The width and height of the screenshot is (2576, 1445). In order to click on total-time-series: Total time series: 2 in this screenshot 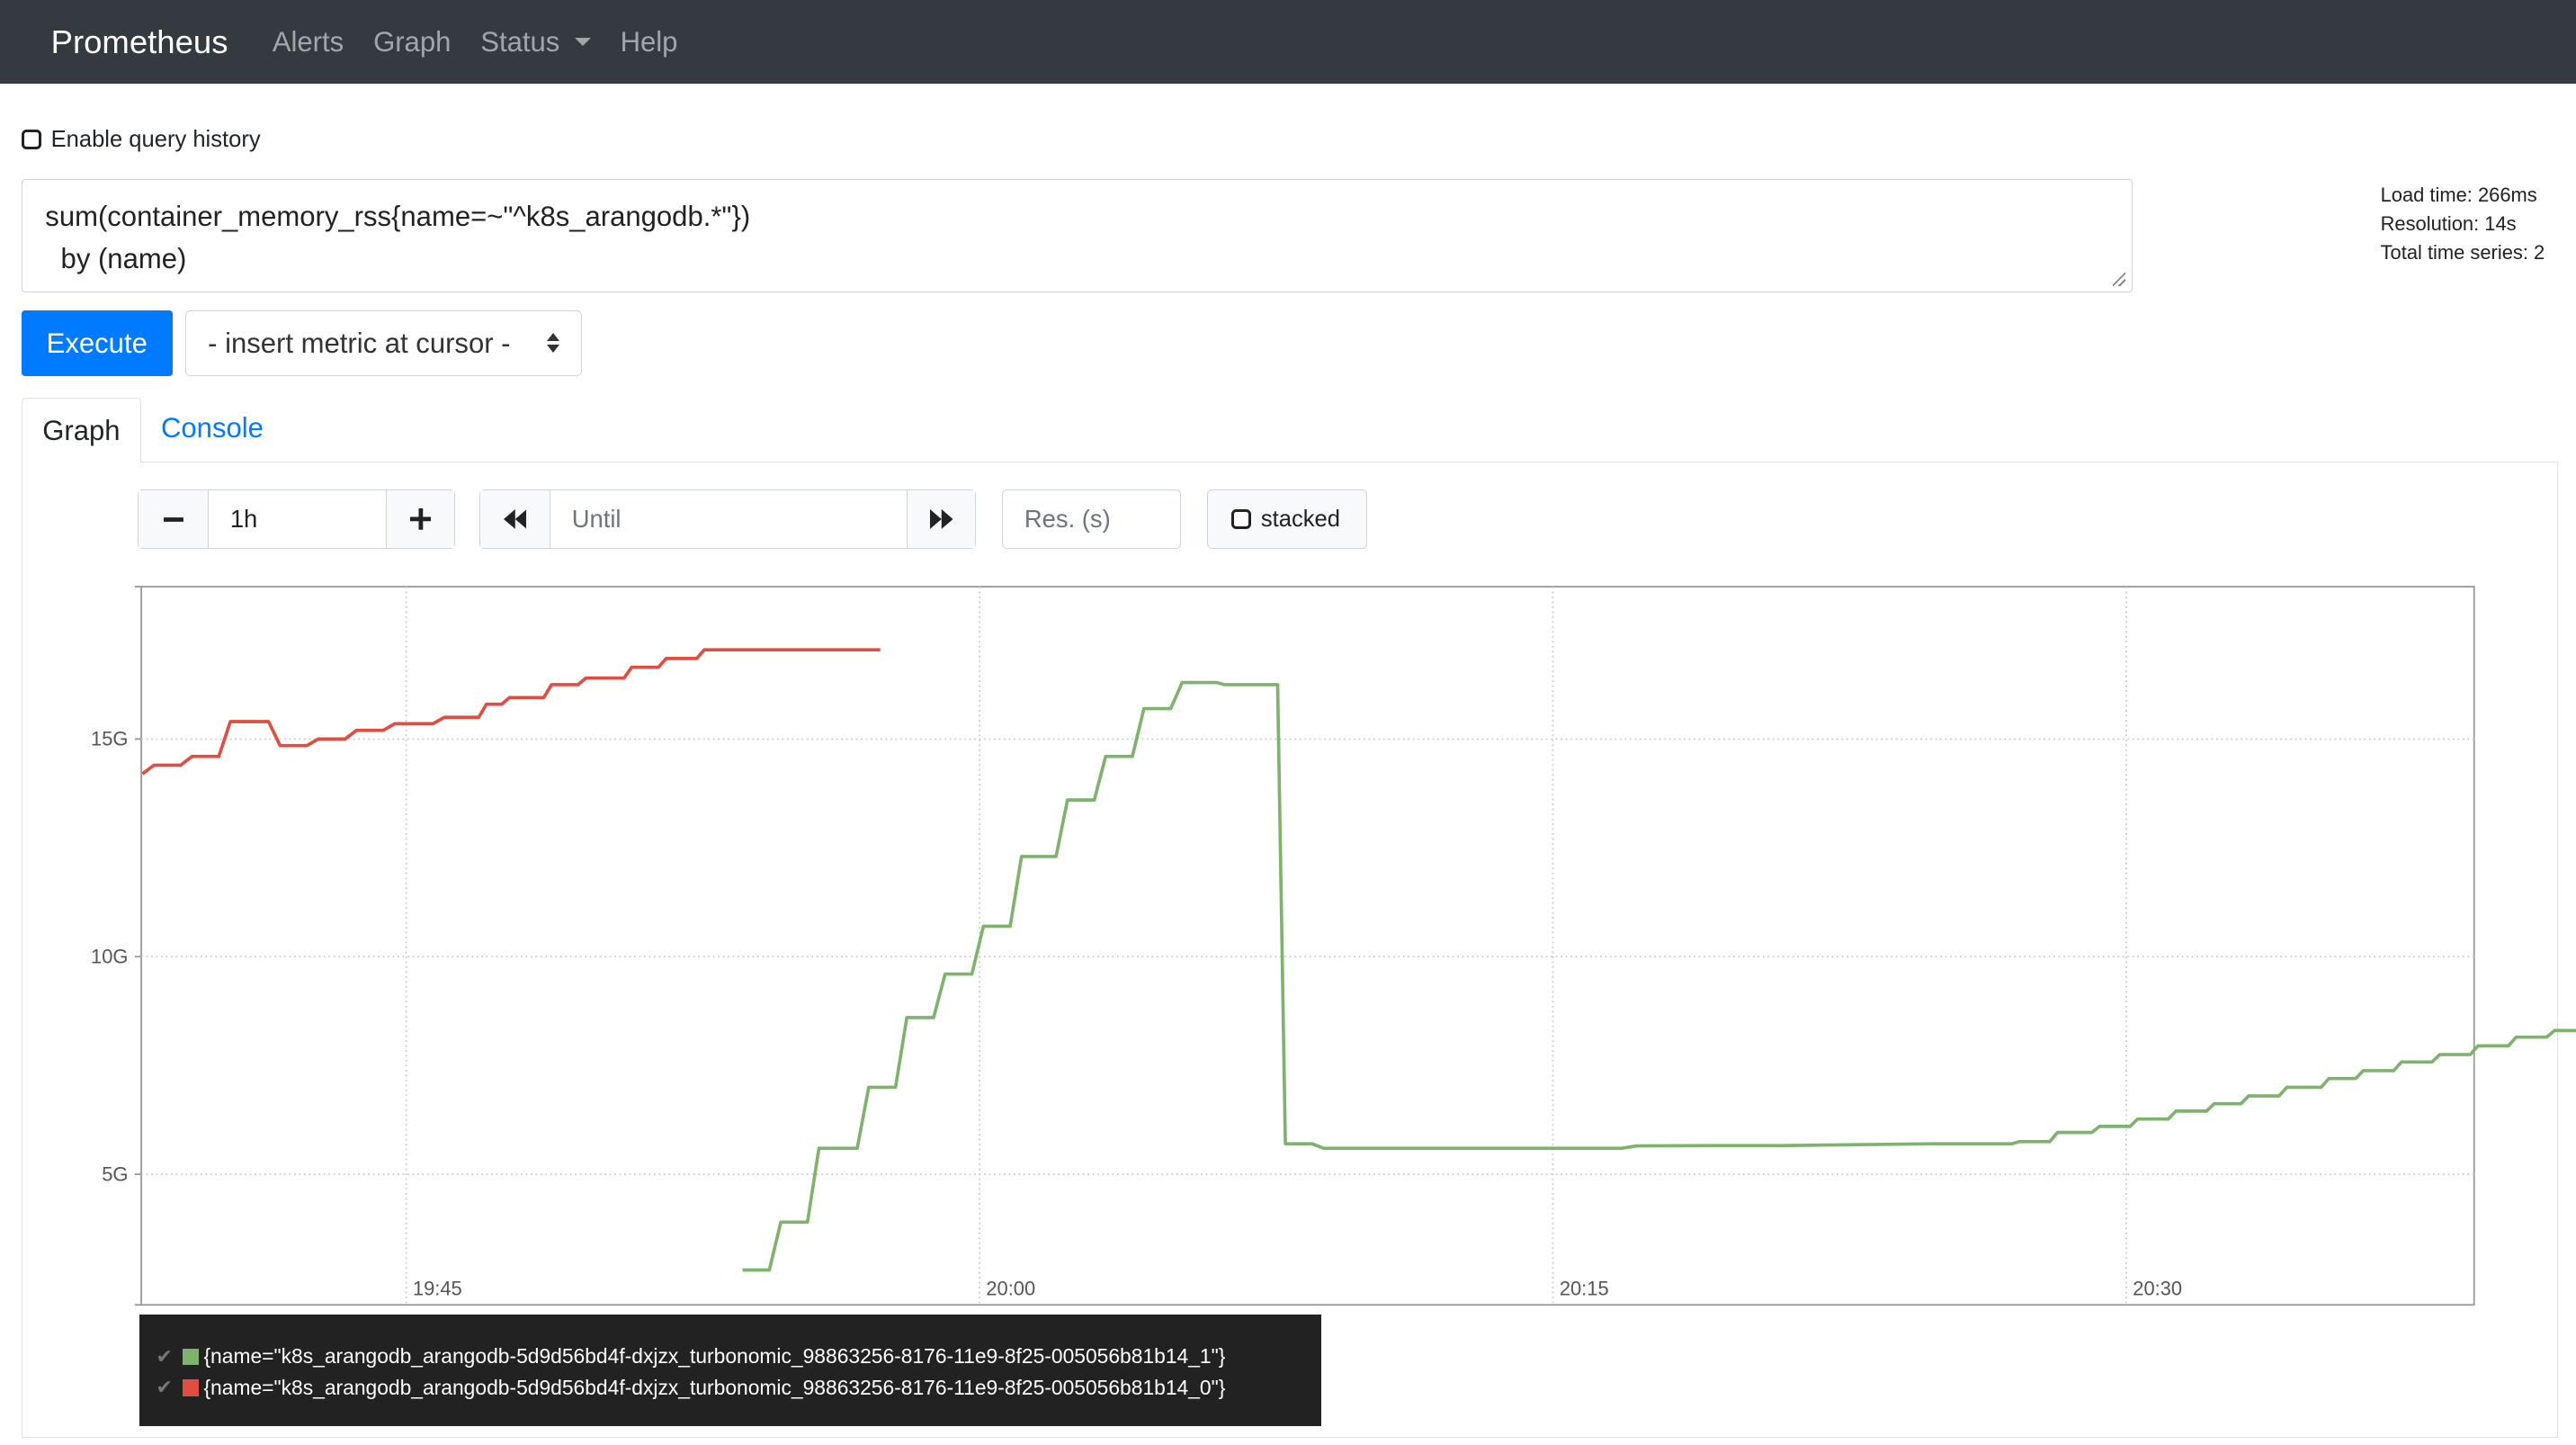, I will do `click(2462, 252)`.